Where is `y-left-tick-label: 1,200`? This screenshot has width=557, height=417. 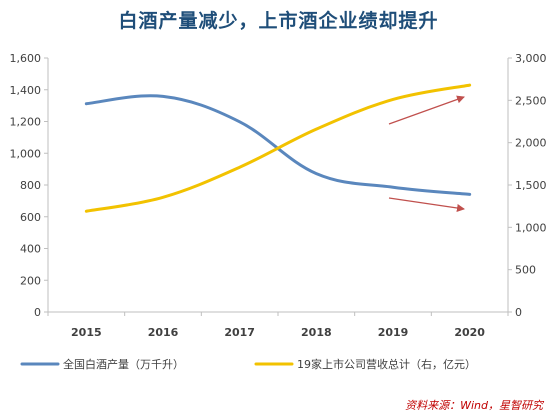
y-left-tick-label: 1,200 is located at coordinates (26, 122).